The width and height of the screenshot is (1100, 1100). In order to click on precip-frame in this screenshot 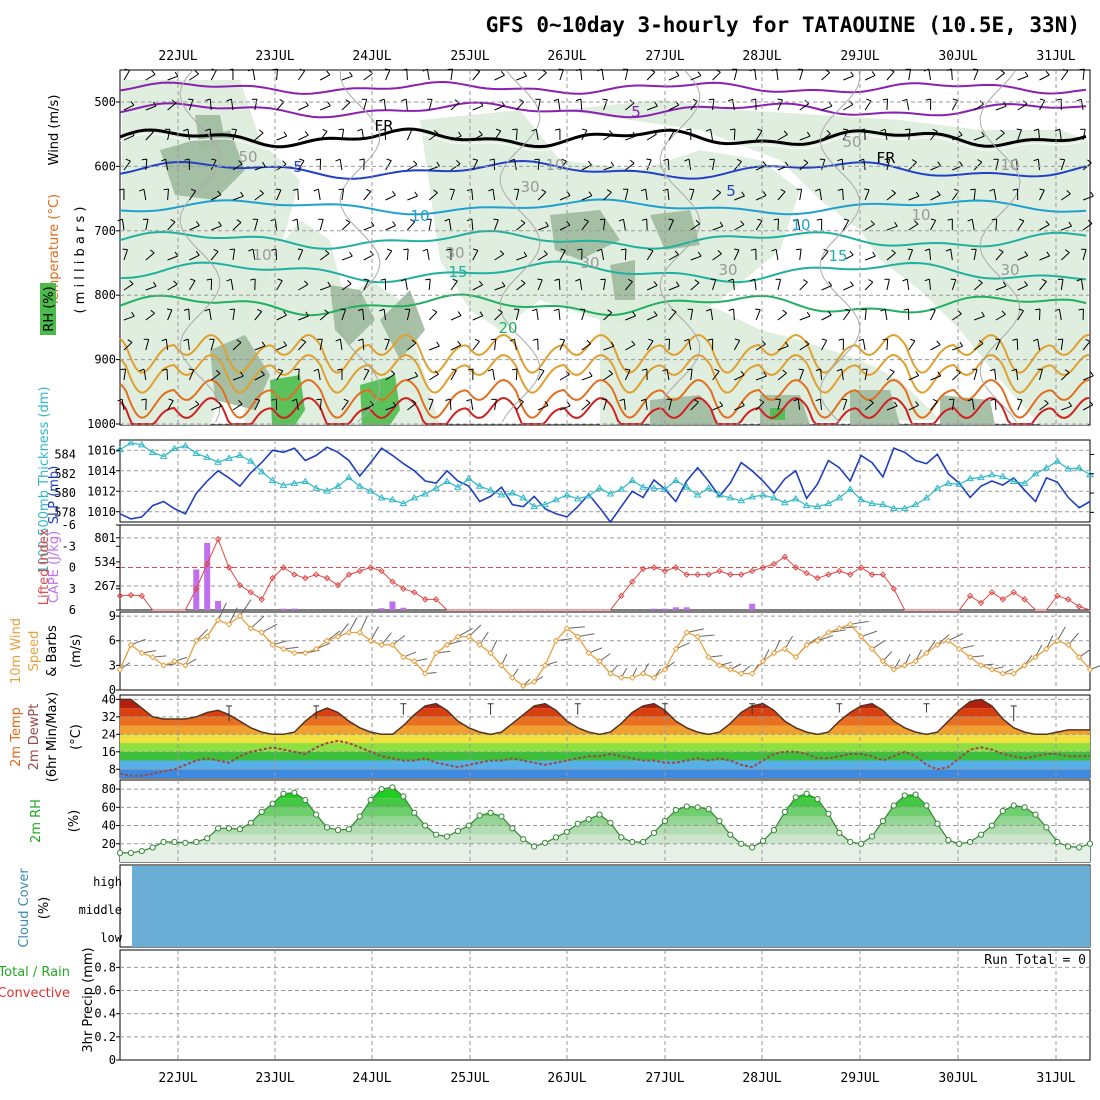, I will do `click(605, 1005)`.